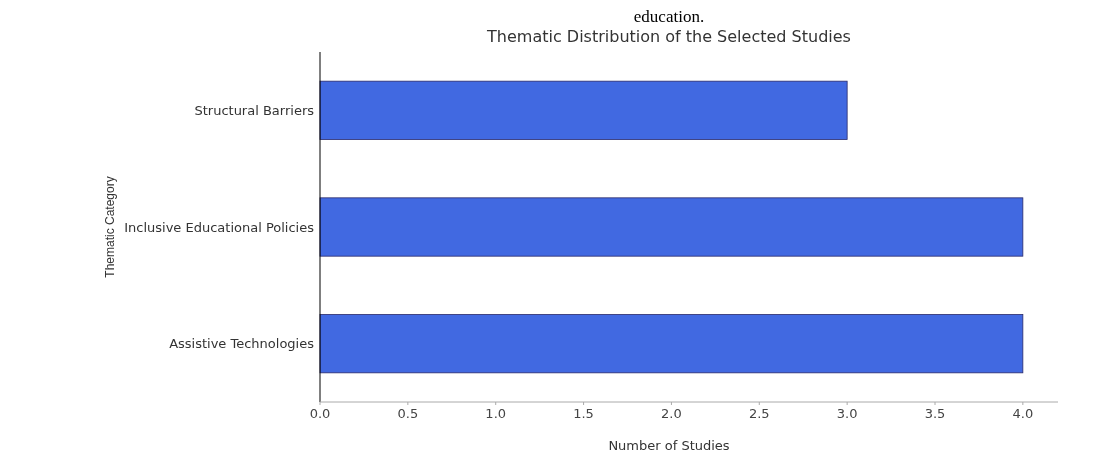 This screenshot has width=1102, height=466. What do you see at coordinates (110, 227) in the screenshot?
I see `y-axis-title: Thematic Category` at bounding box center [110, 227].